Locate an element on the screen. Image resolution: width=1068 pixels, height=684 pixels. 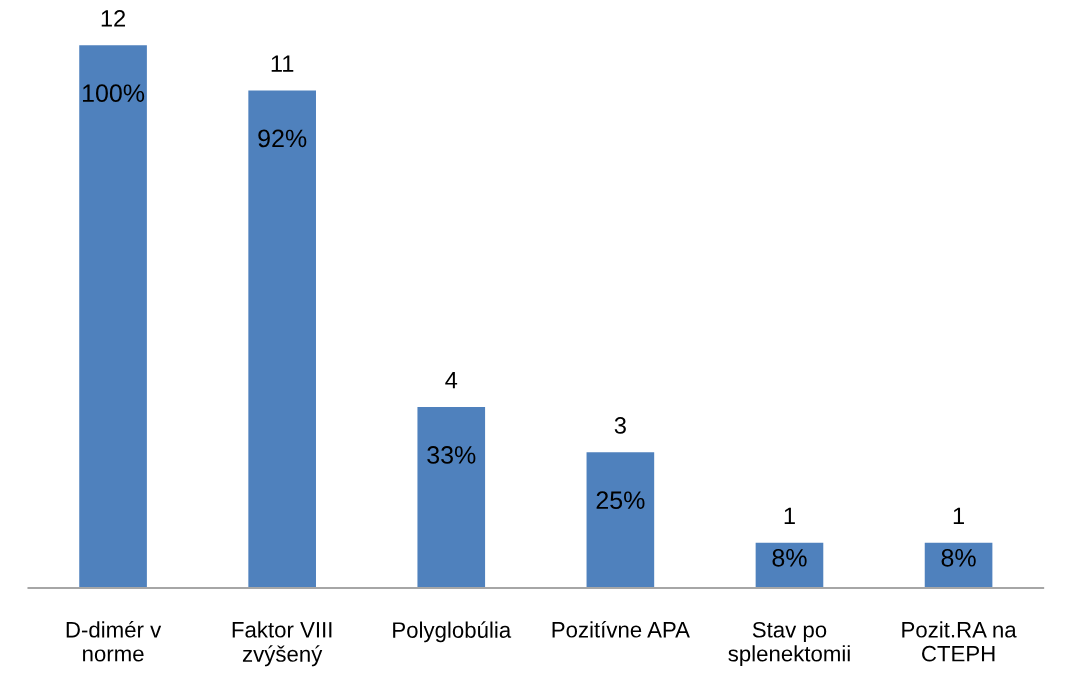
x-tick-label: D-dimér v norme is located at coordinates (114, 641).